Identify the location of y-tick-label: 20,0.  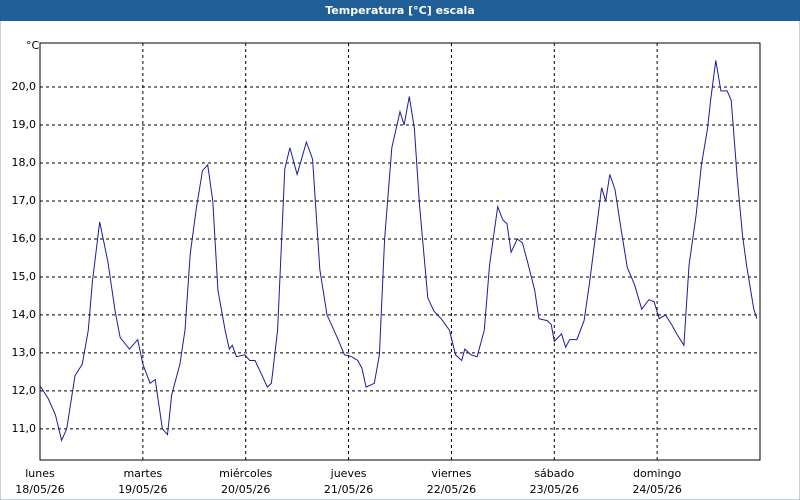
(24, 86).